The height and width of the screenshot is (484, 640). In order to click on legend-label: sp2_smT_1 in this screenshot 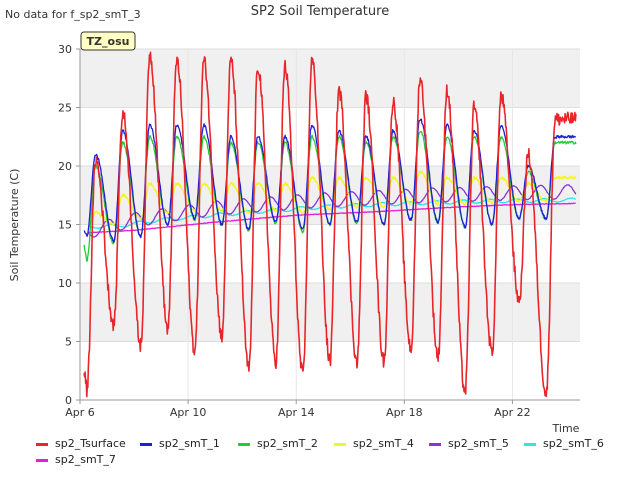, I will do `click(189, 443)`.